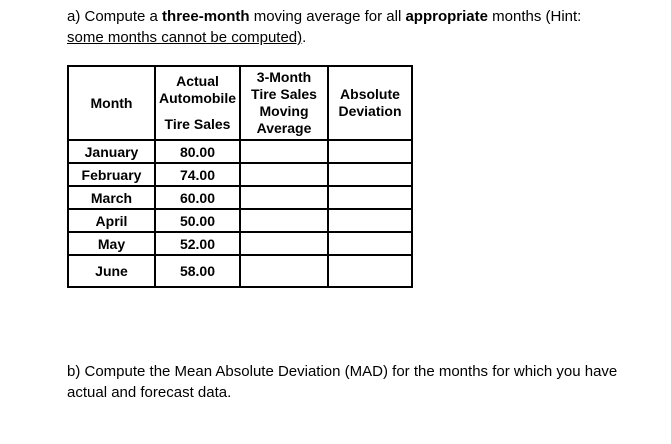  Describe the element at coordinates (185, 37) in the screenshot. I see `question-a-underlined-hint: some months cannot be computed)` at that location.